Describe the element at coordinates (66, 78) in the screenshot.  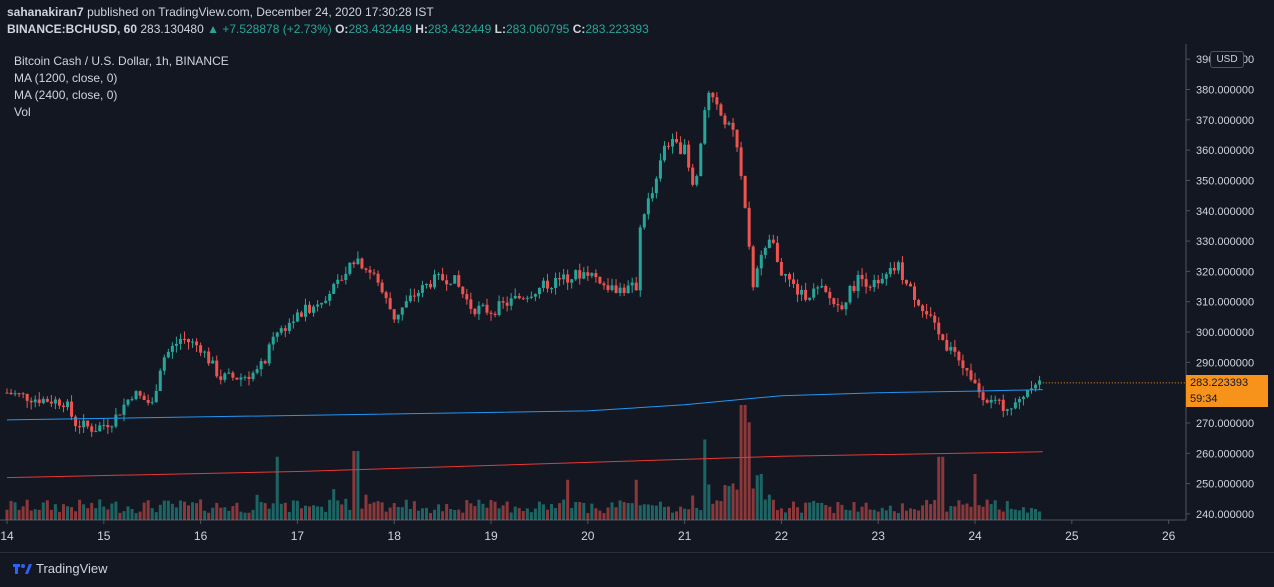
I see `legend-ma1200: MA (1200, close, 0)` at that location.